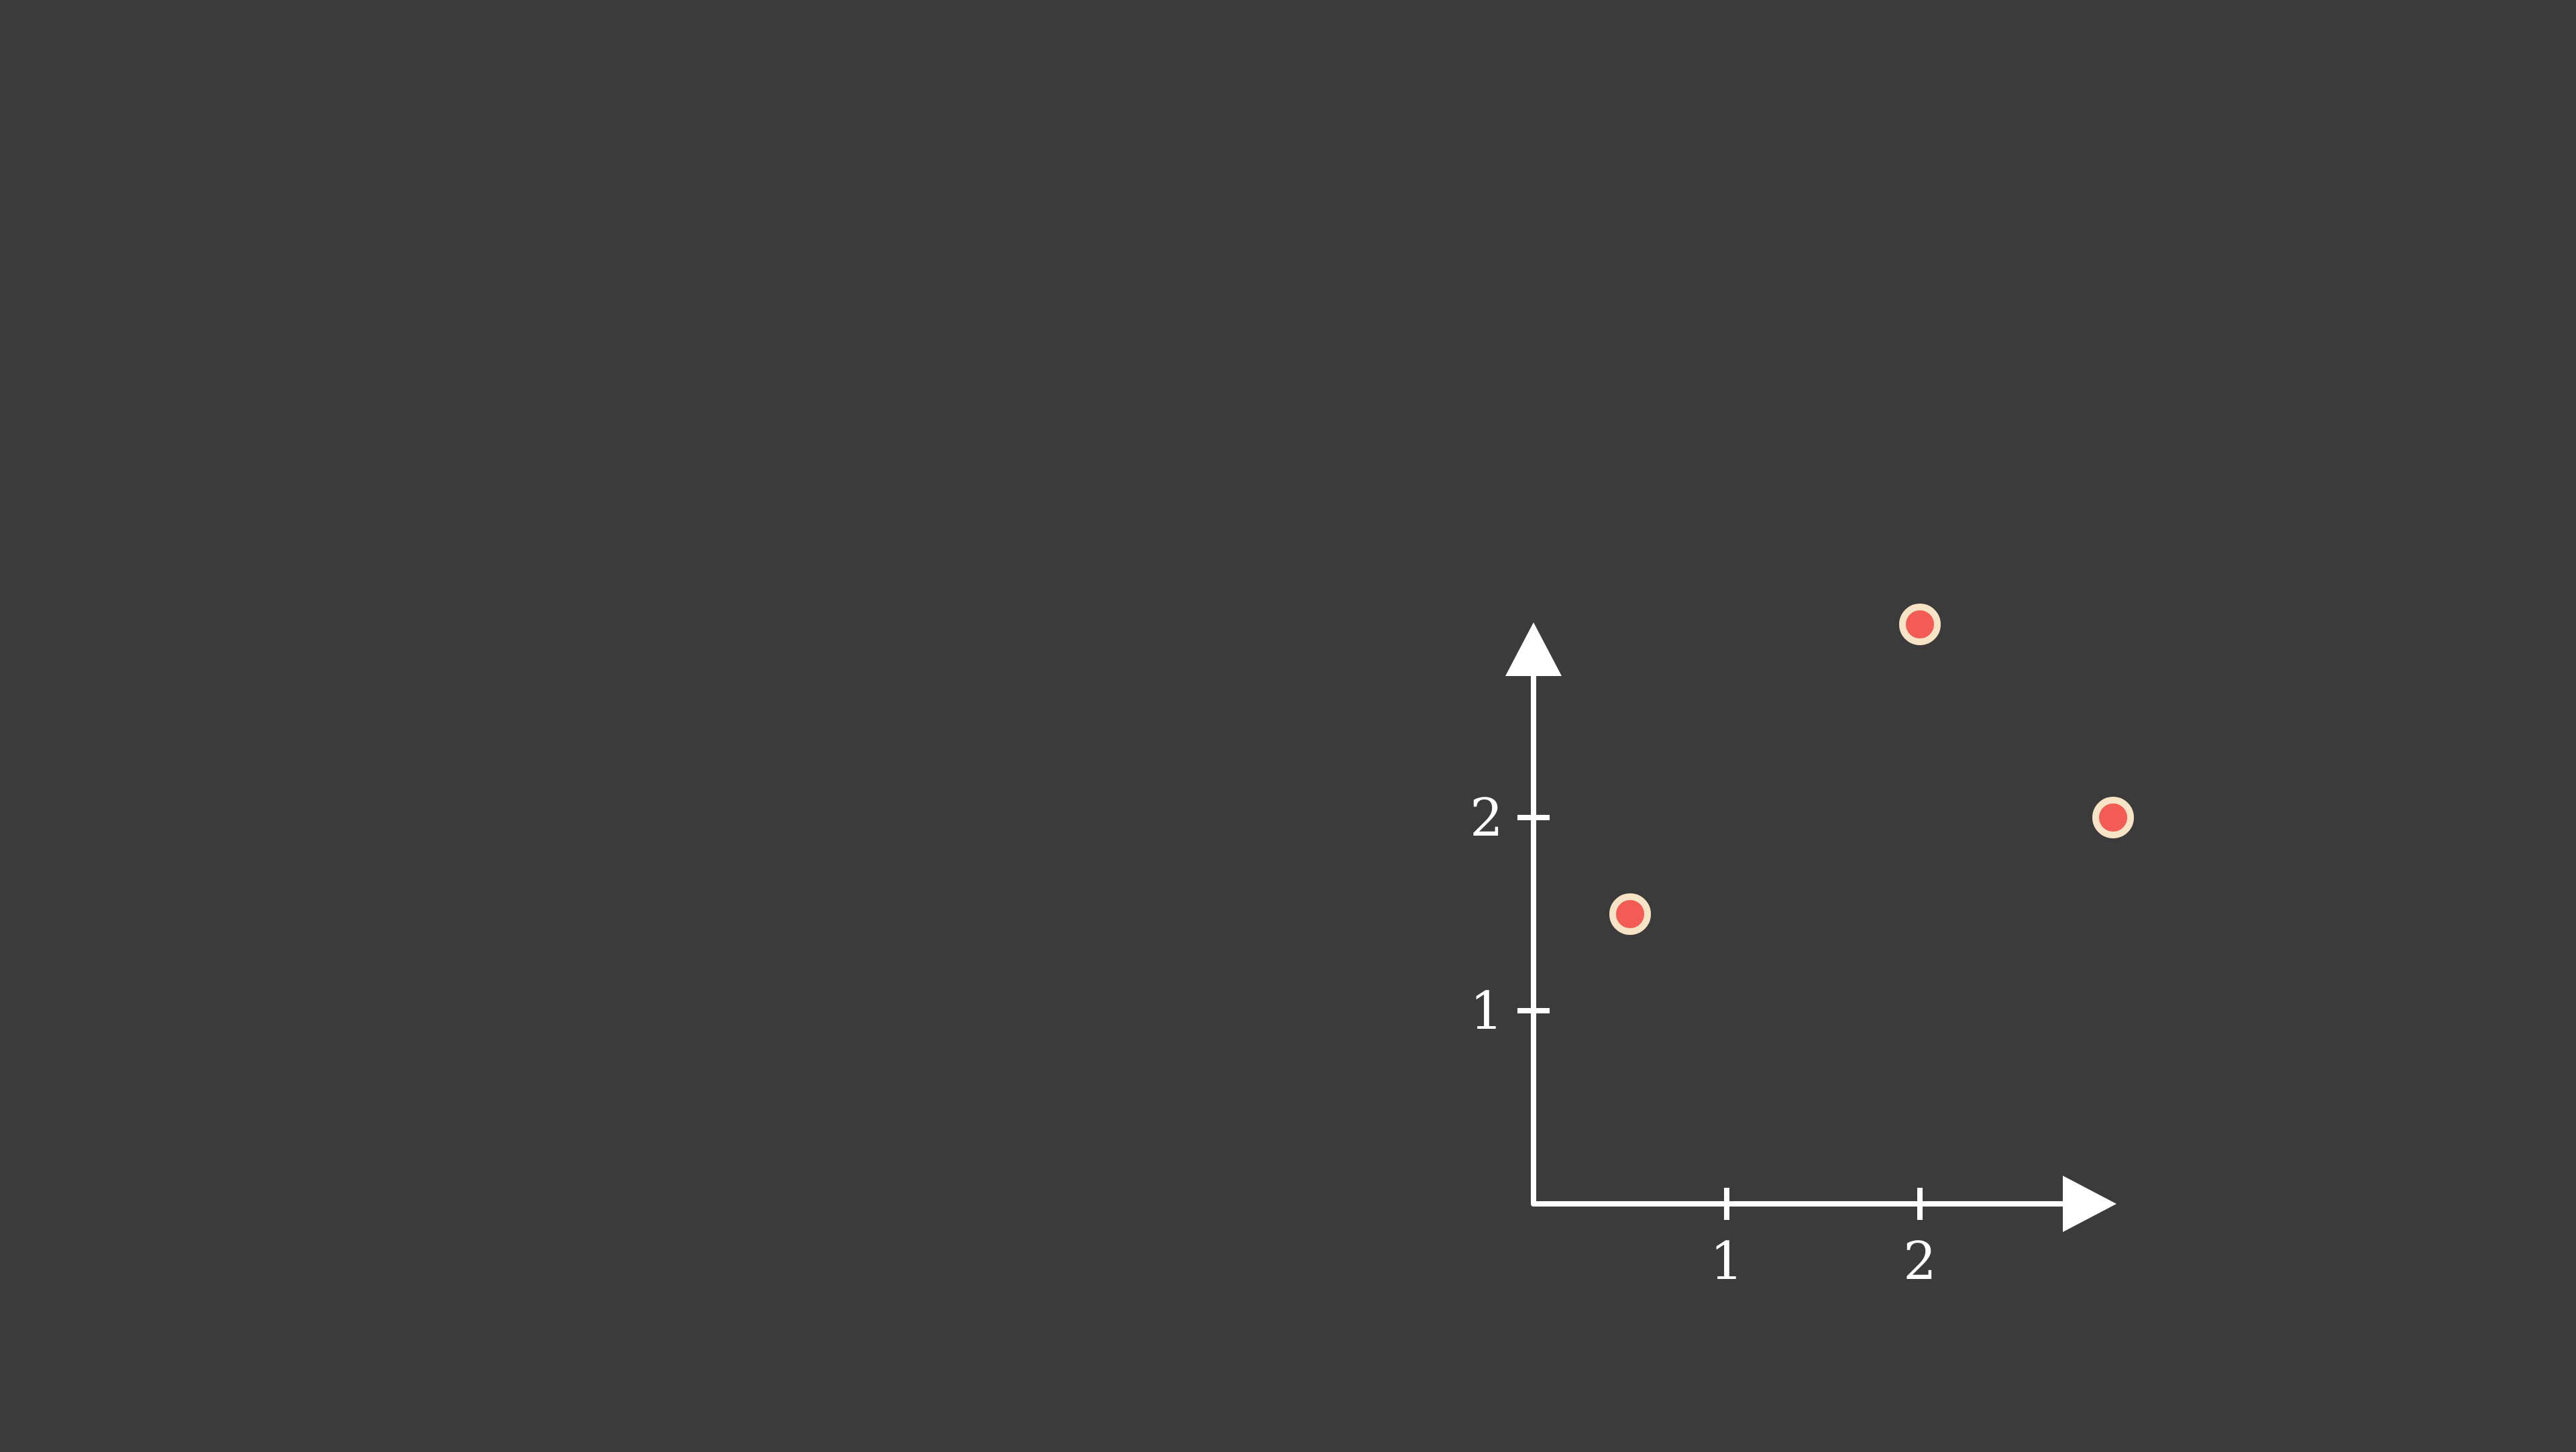 The width and height of the screenshot is (2576, 1452). I want to click on x-tick-label: 1, so click(1726, 1261).